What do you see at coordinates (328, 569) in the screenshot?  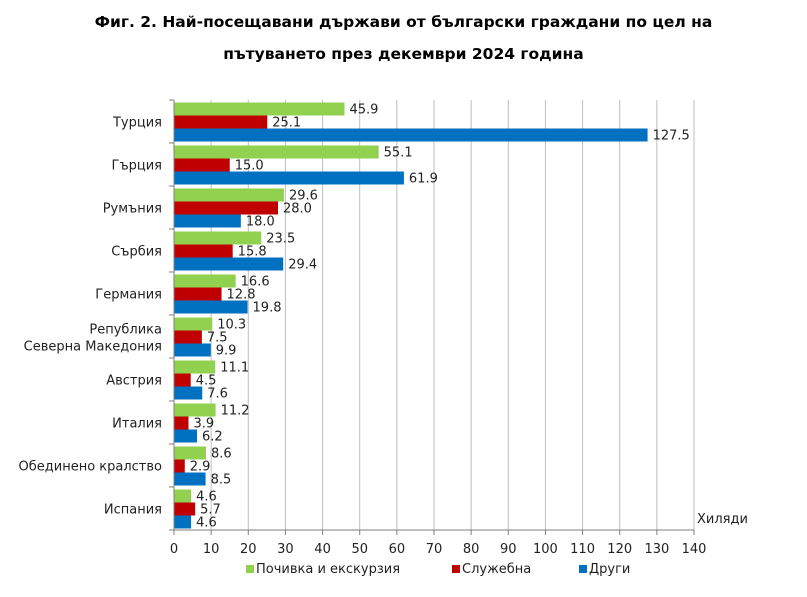 I see `legend-label-1: Почивка и екскурзия` at bounding box center [328, 569].